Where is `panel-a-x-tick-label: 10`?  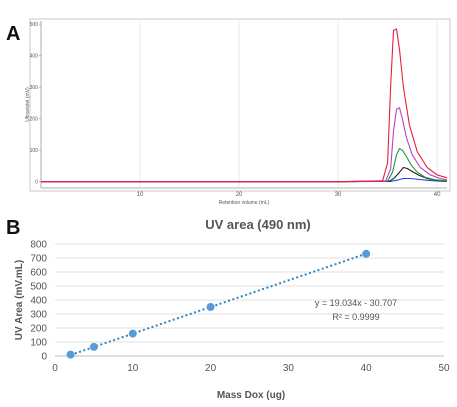
panel-a-x-tick-label: 10 is located at coordinates (140, 195).